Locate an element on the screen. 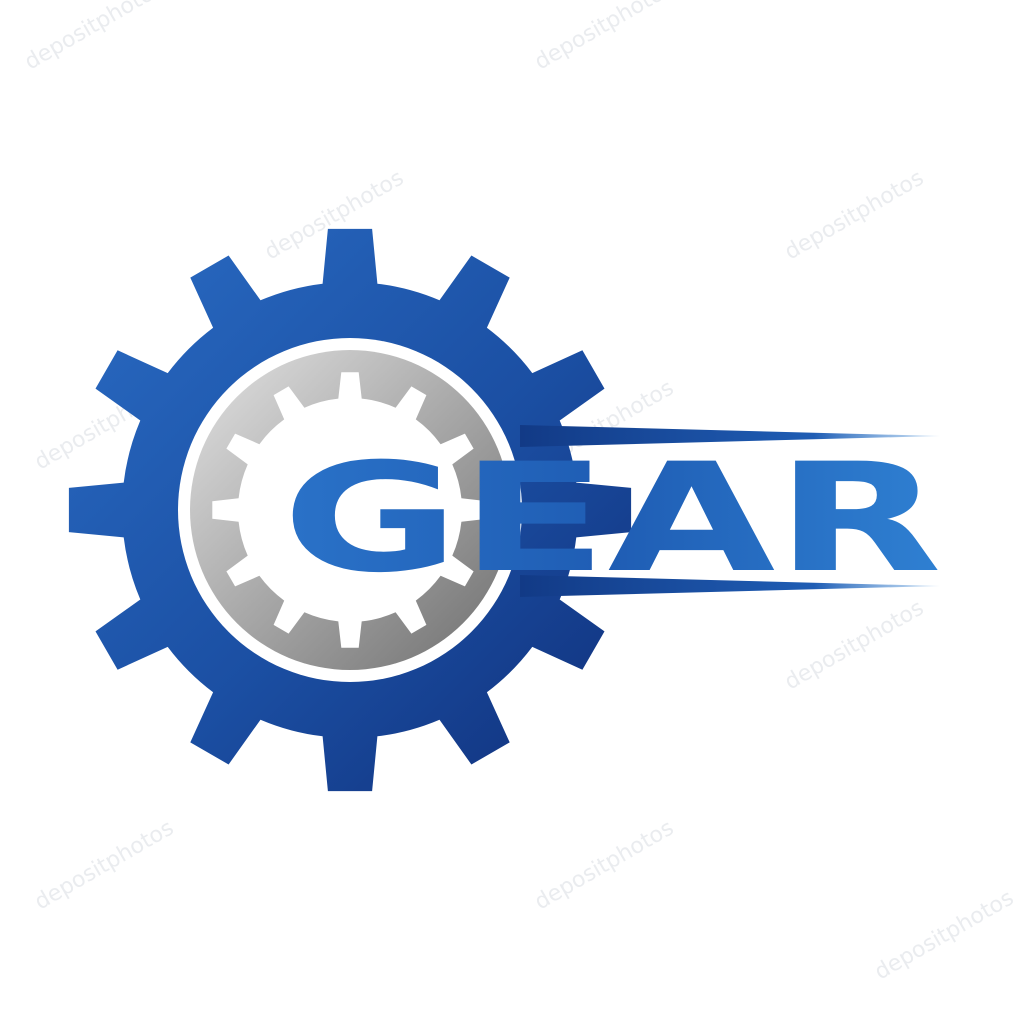 This screenshot has height=1024, width=1024. speed-lines-icon is located at coordinates (730, 511).